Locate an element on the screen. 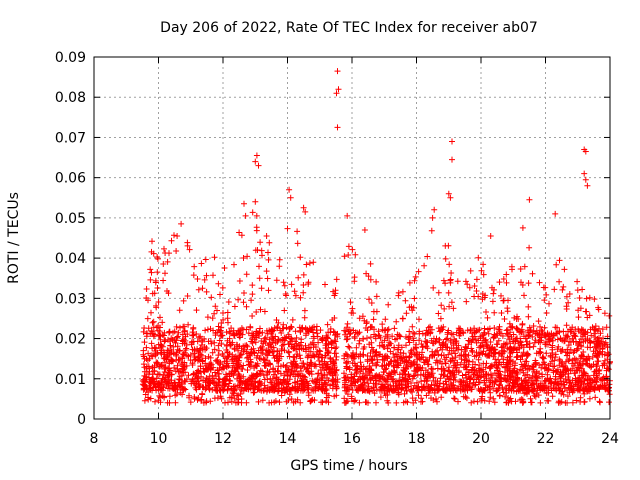  y-axis-label: ROTI / TECUs is located at coordinates (14, 238).